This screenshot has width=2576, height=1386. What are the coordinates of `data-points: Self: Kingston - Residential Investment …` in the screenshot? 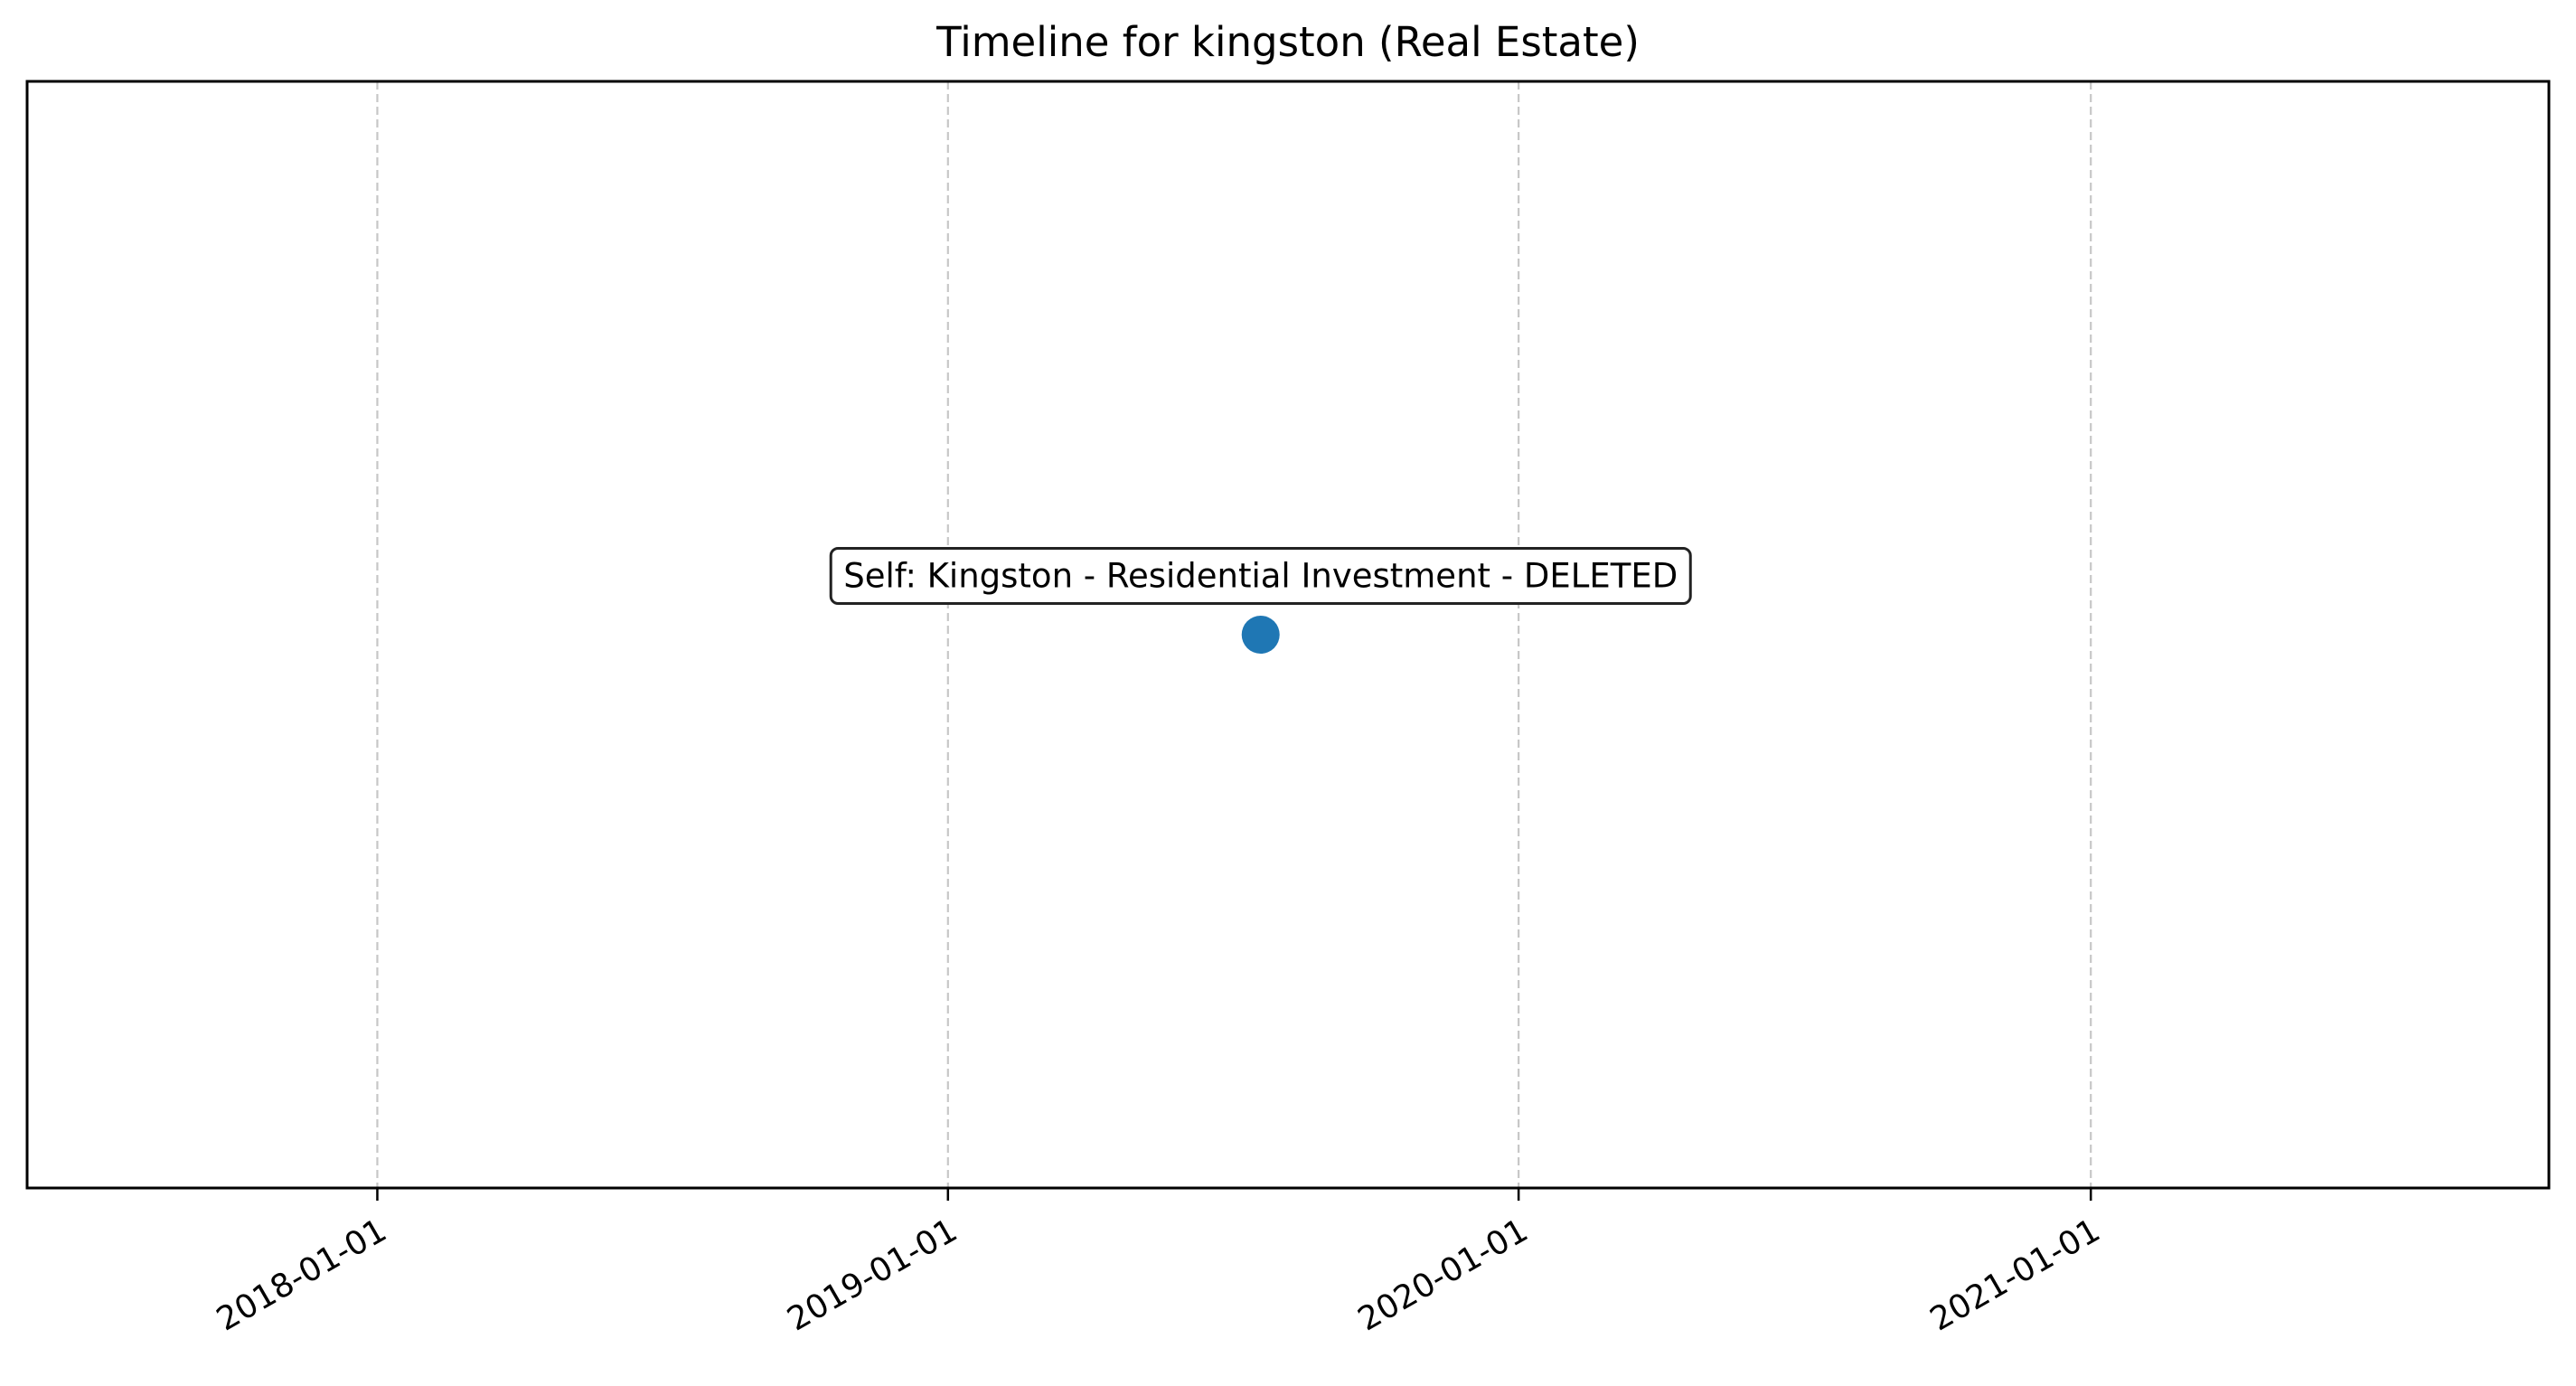 It's located at (1261, 600).